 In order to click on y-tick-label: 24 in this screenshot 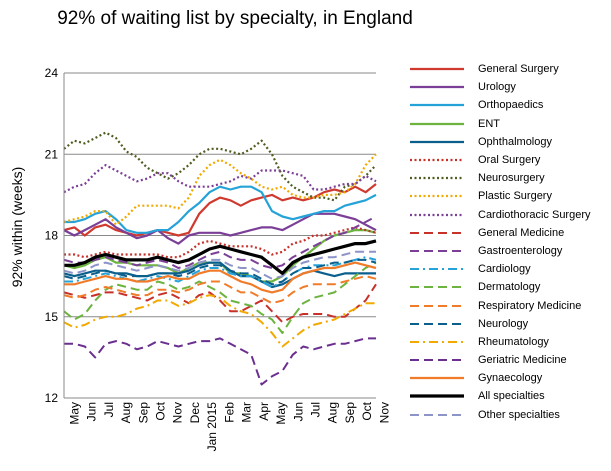, I will do `click(52, 73)`.